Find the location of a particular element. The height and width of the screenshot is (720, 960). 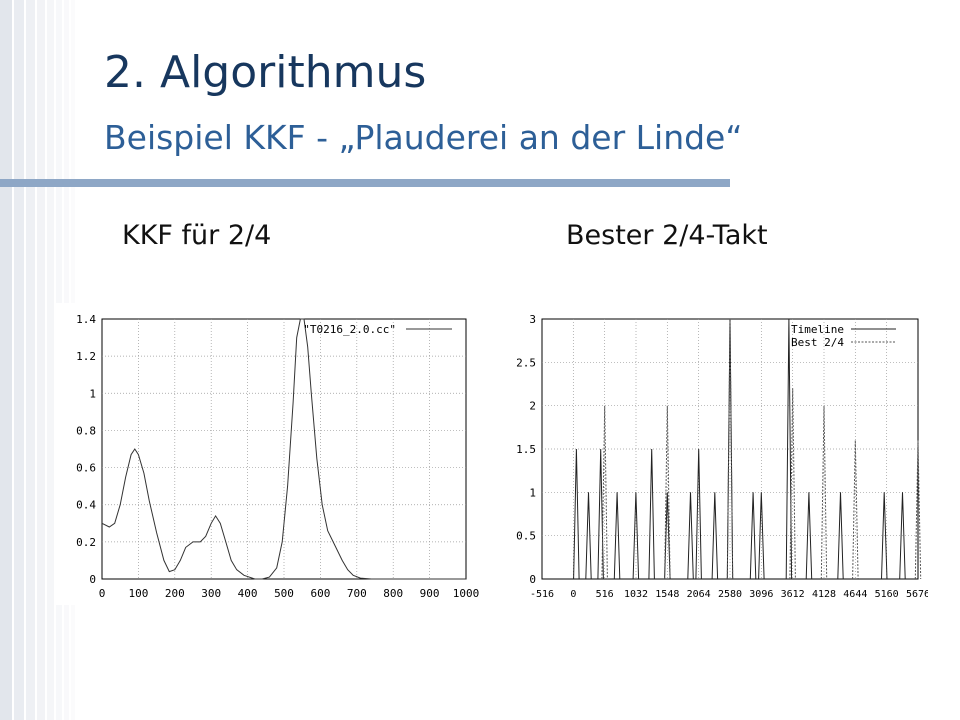

title-underline is located at coordinates (365, 183).